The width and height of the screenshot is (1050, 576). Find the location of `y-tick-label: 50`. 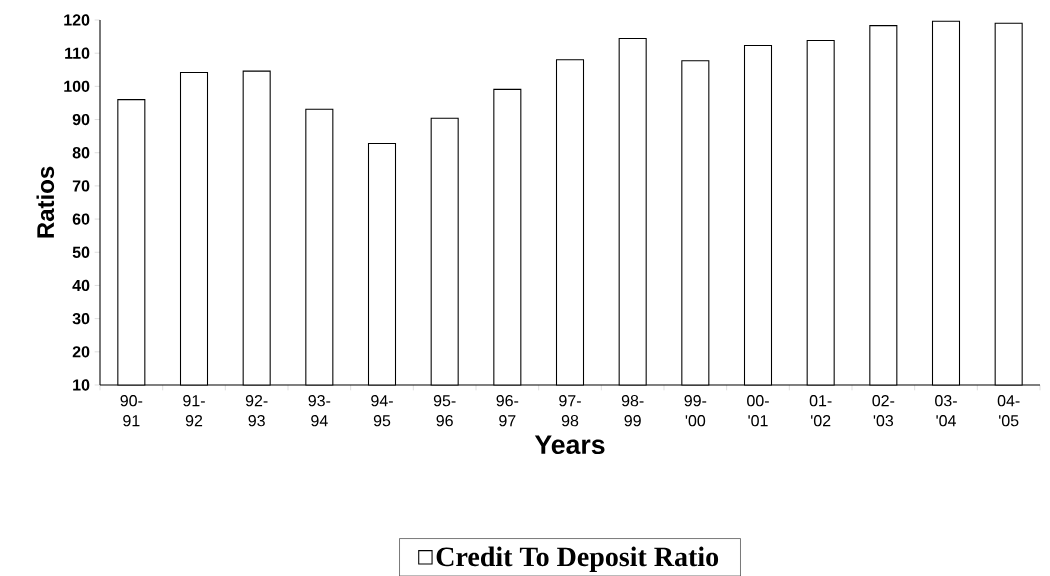

y-tick-label: 50 is located at coordinates (81, 252).